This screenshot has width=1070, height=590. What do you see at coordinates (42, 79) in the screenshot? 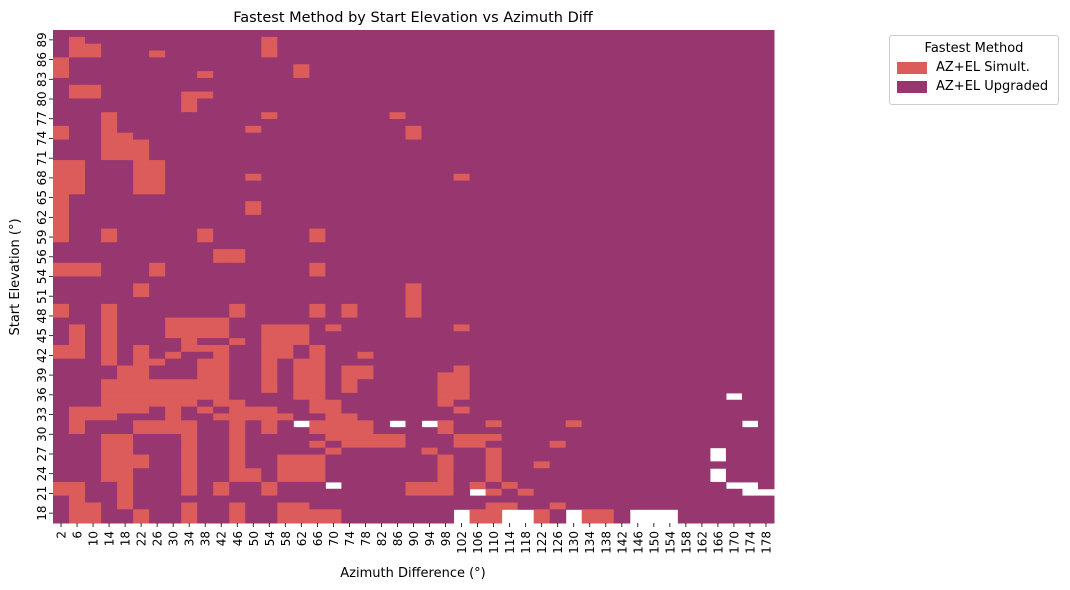
I see `y-tick-label: 83` at bounding box center [42, 79].